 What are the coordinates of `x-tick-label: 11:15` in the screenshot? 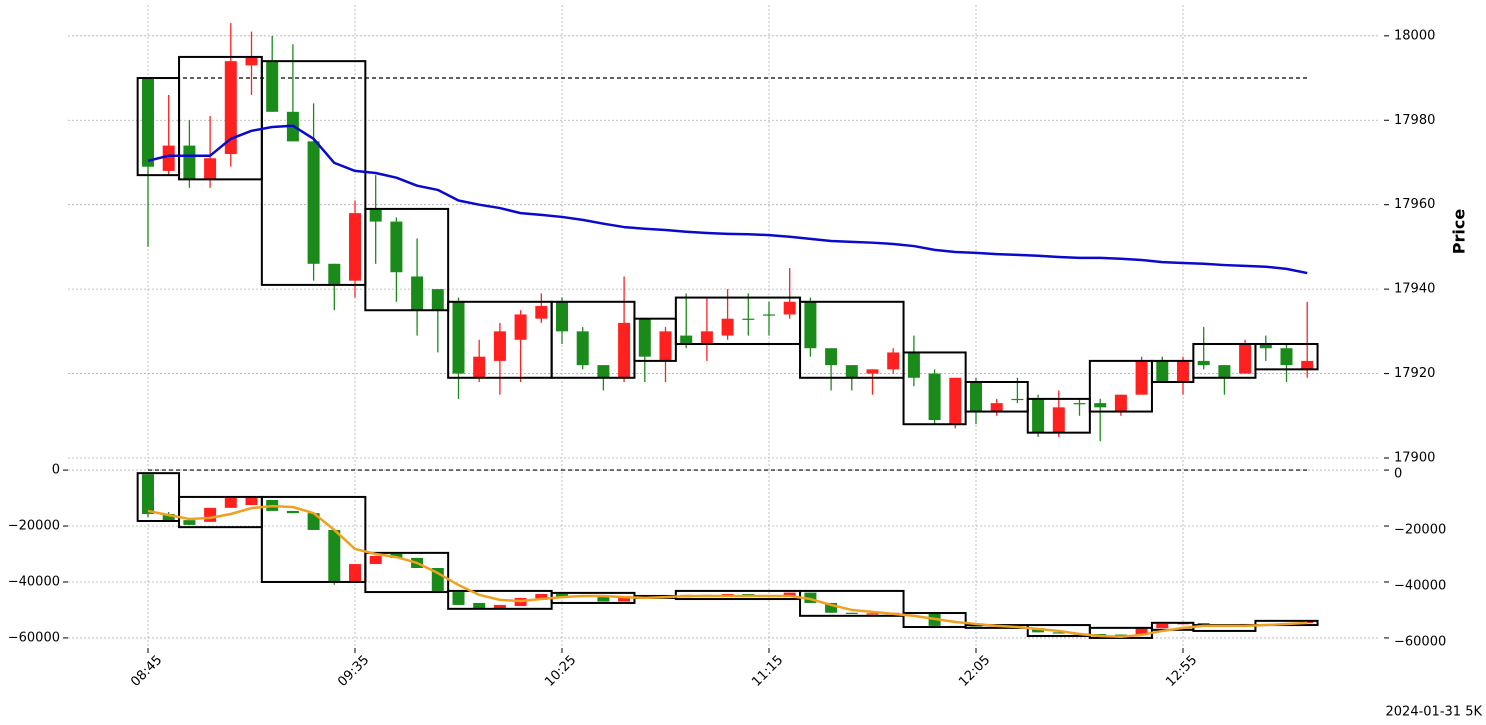 It's located at (767, 671).